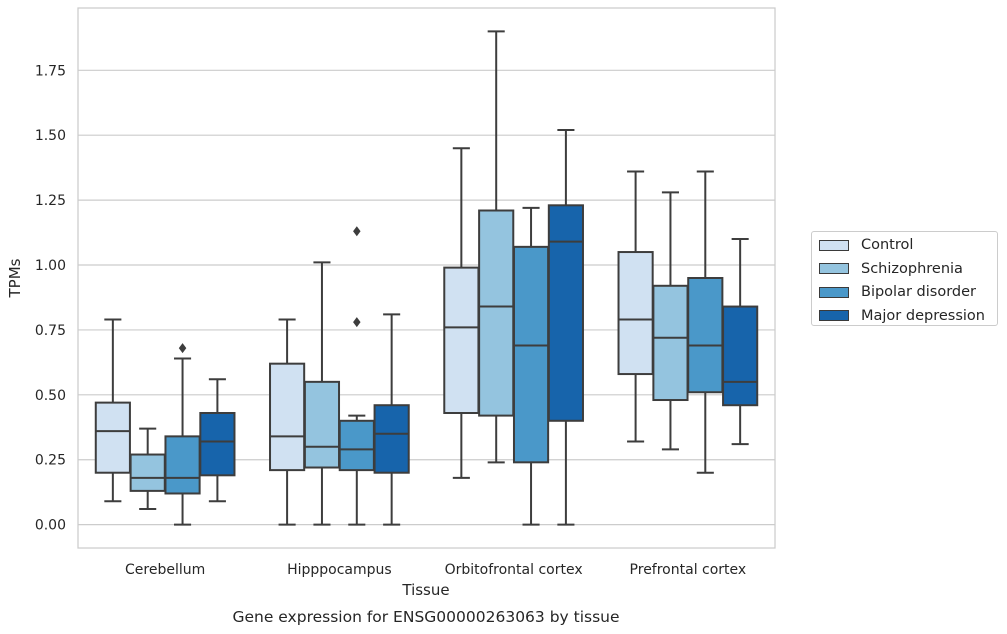 This screenshot has width=1007, height=634. Describe the element at coordinates (514, 570) in the screenshot. I see `x-tick-label: Orbitofrontal cortex` at that location.